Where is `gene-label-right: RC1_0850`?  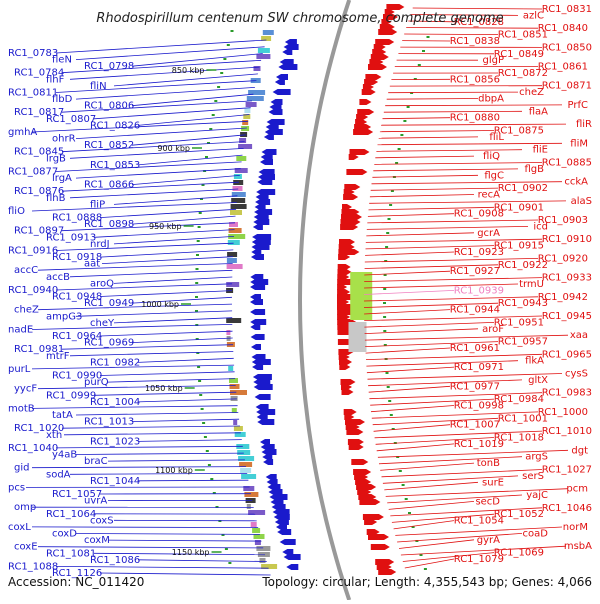
gene-label-right: RC1_0850 is located at coordinates (567, 47).